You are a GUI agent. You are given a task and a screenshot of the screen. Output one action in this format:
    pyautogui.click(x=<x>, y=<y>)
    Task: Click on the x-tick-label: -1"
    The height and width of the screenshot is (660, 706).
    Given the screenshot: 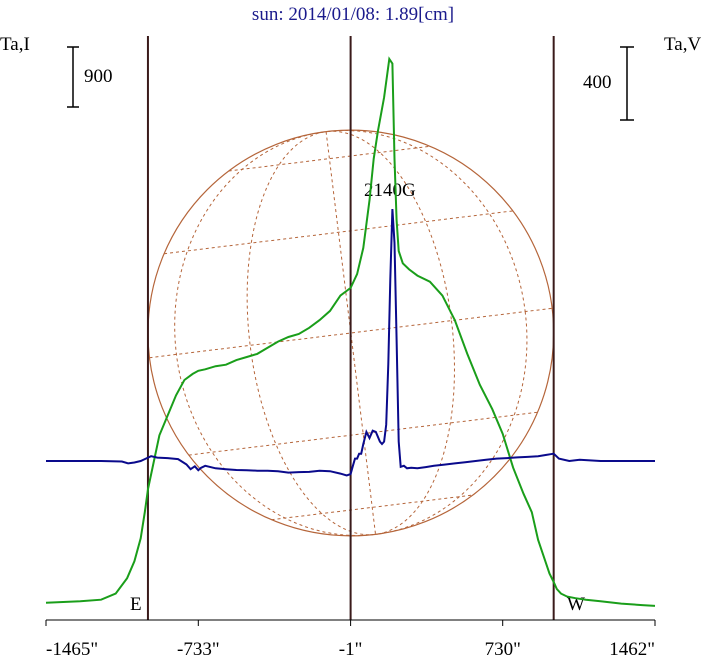 What is the action you would take?
    pyautogui.click(x=351, y=649)
    